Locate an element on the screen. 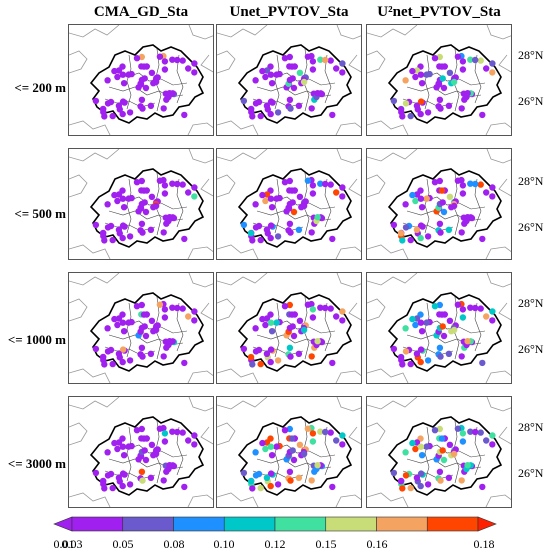 The height and width of the screenshot is (555, 550). row-label-500m: <= 500 m is located at coordinates (40, 213).